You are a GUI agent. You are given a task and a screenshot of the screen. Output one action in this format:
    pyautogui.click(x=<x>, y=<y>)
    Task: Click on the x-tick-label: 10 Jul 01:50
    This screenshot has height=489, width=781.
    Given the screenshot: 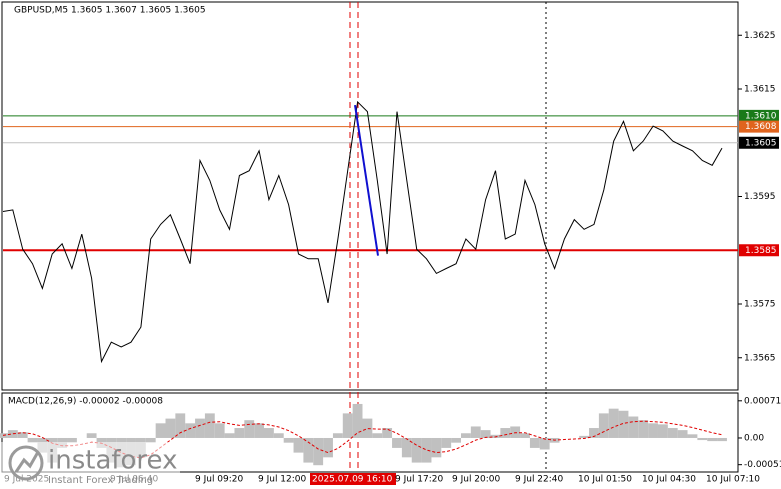 What is the action you would take?
    pyautogui.click(x=605, y=480)
    